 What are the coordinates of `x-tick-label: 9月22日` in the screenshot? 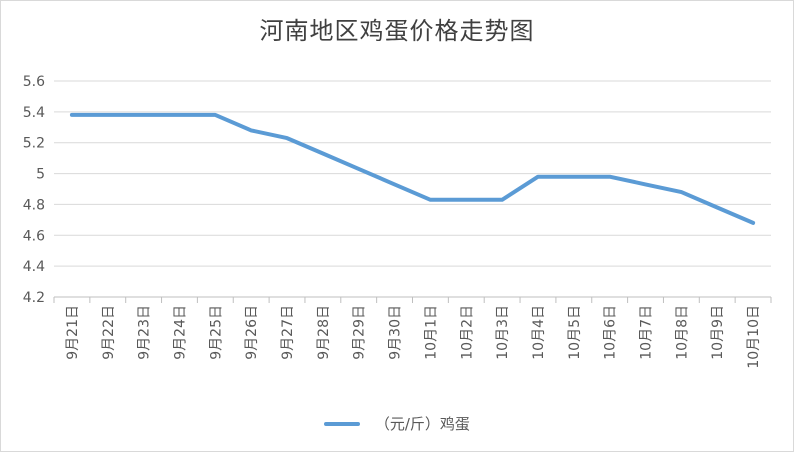 It's located at (109, 332).